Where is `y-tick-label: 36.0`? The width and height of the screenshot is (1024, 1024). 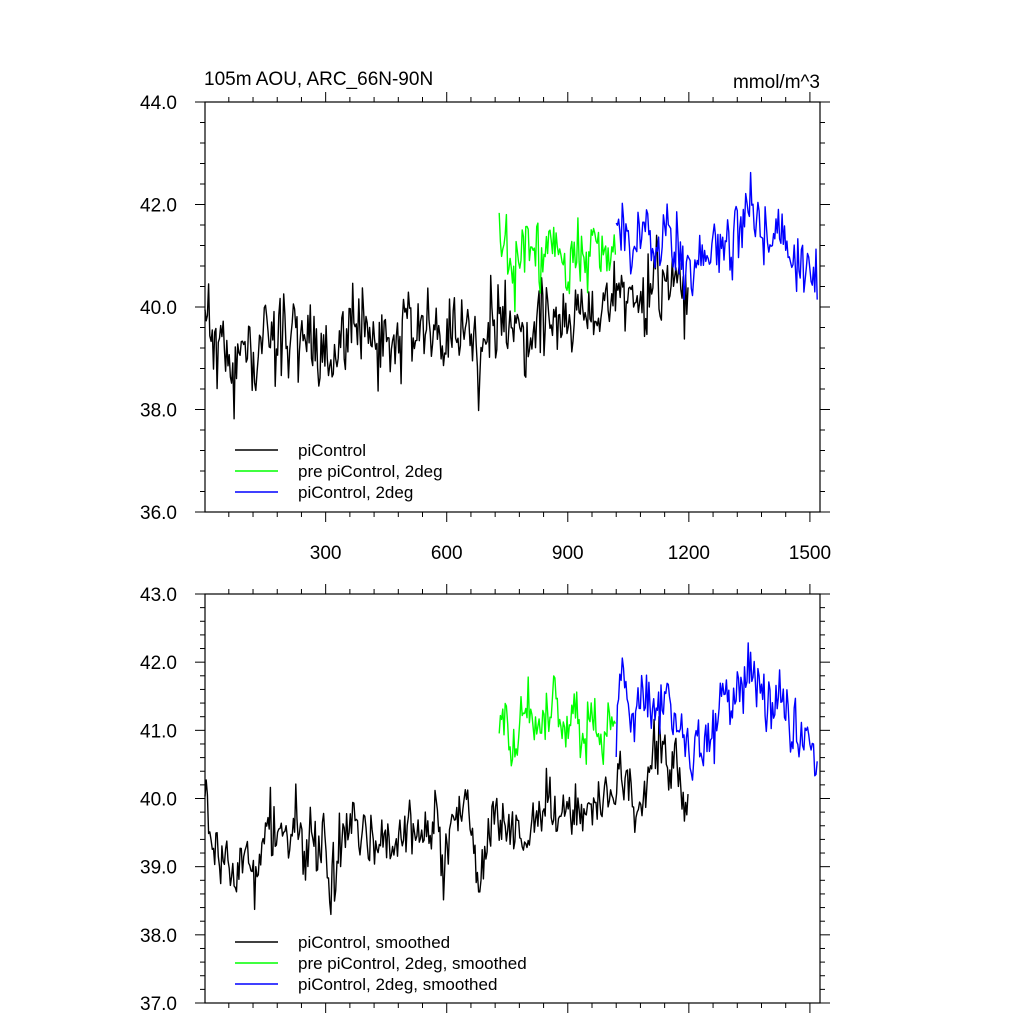
y-tick-label: 36.0 is located at coordinates (158, 513).